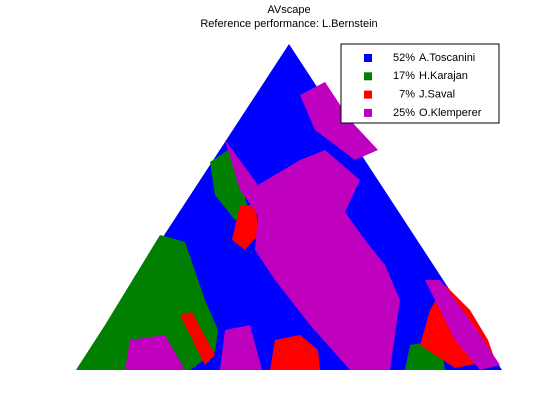  Describe the element at coordinates (288, 10) in the screenshot. I see `chart-title: AVscape` at that location.